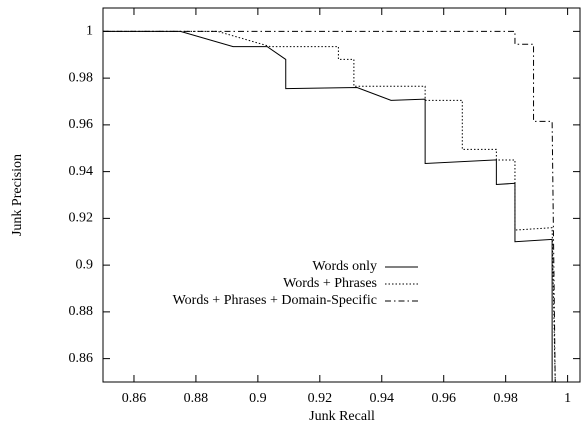 This screenshot has height=427, width=584. What do you see at coordinates (567, 398) in the screenshot?
I see `x-tick-label: 1` at bounding box center [567, 398].